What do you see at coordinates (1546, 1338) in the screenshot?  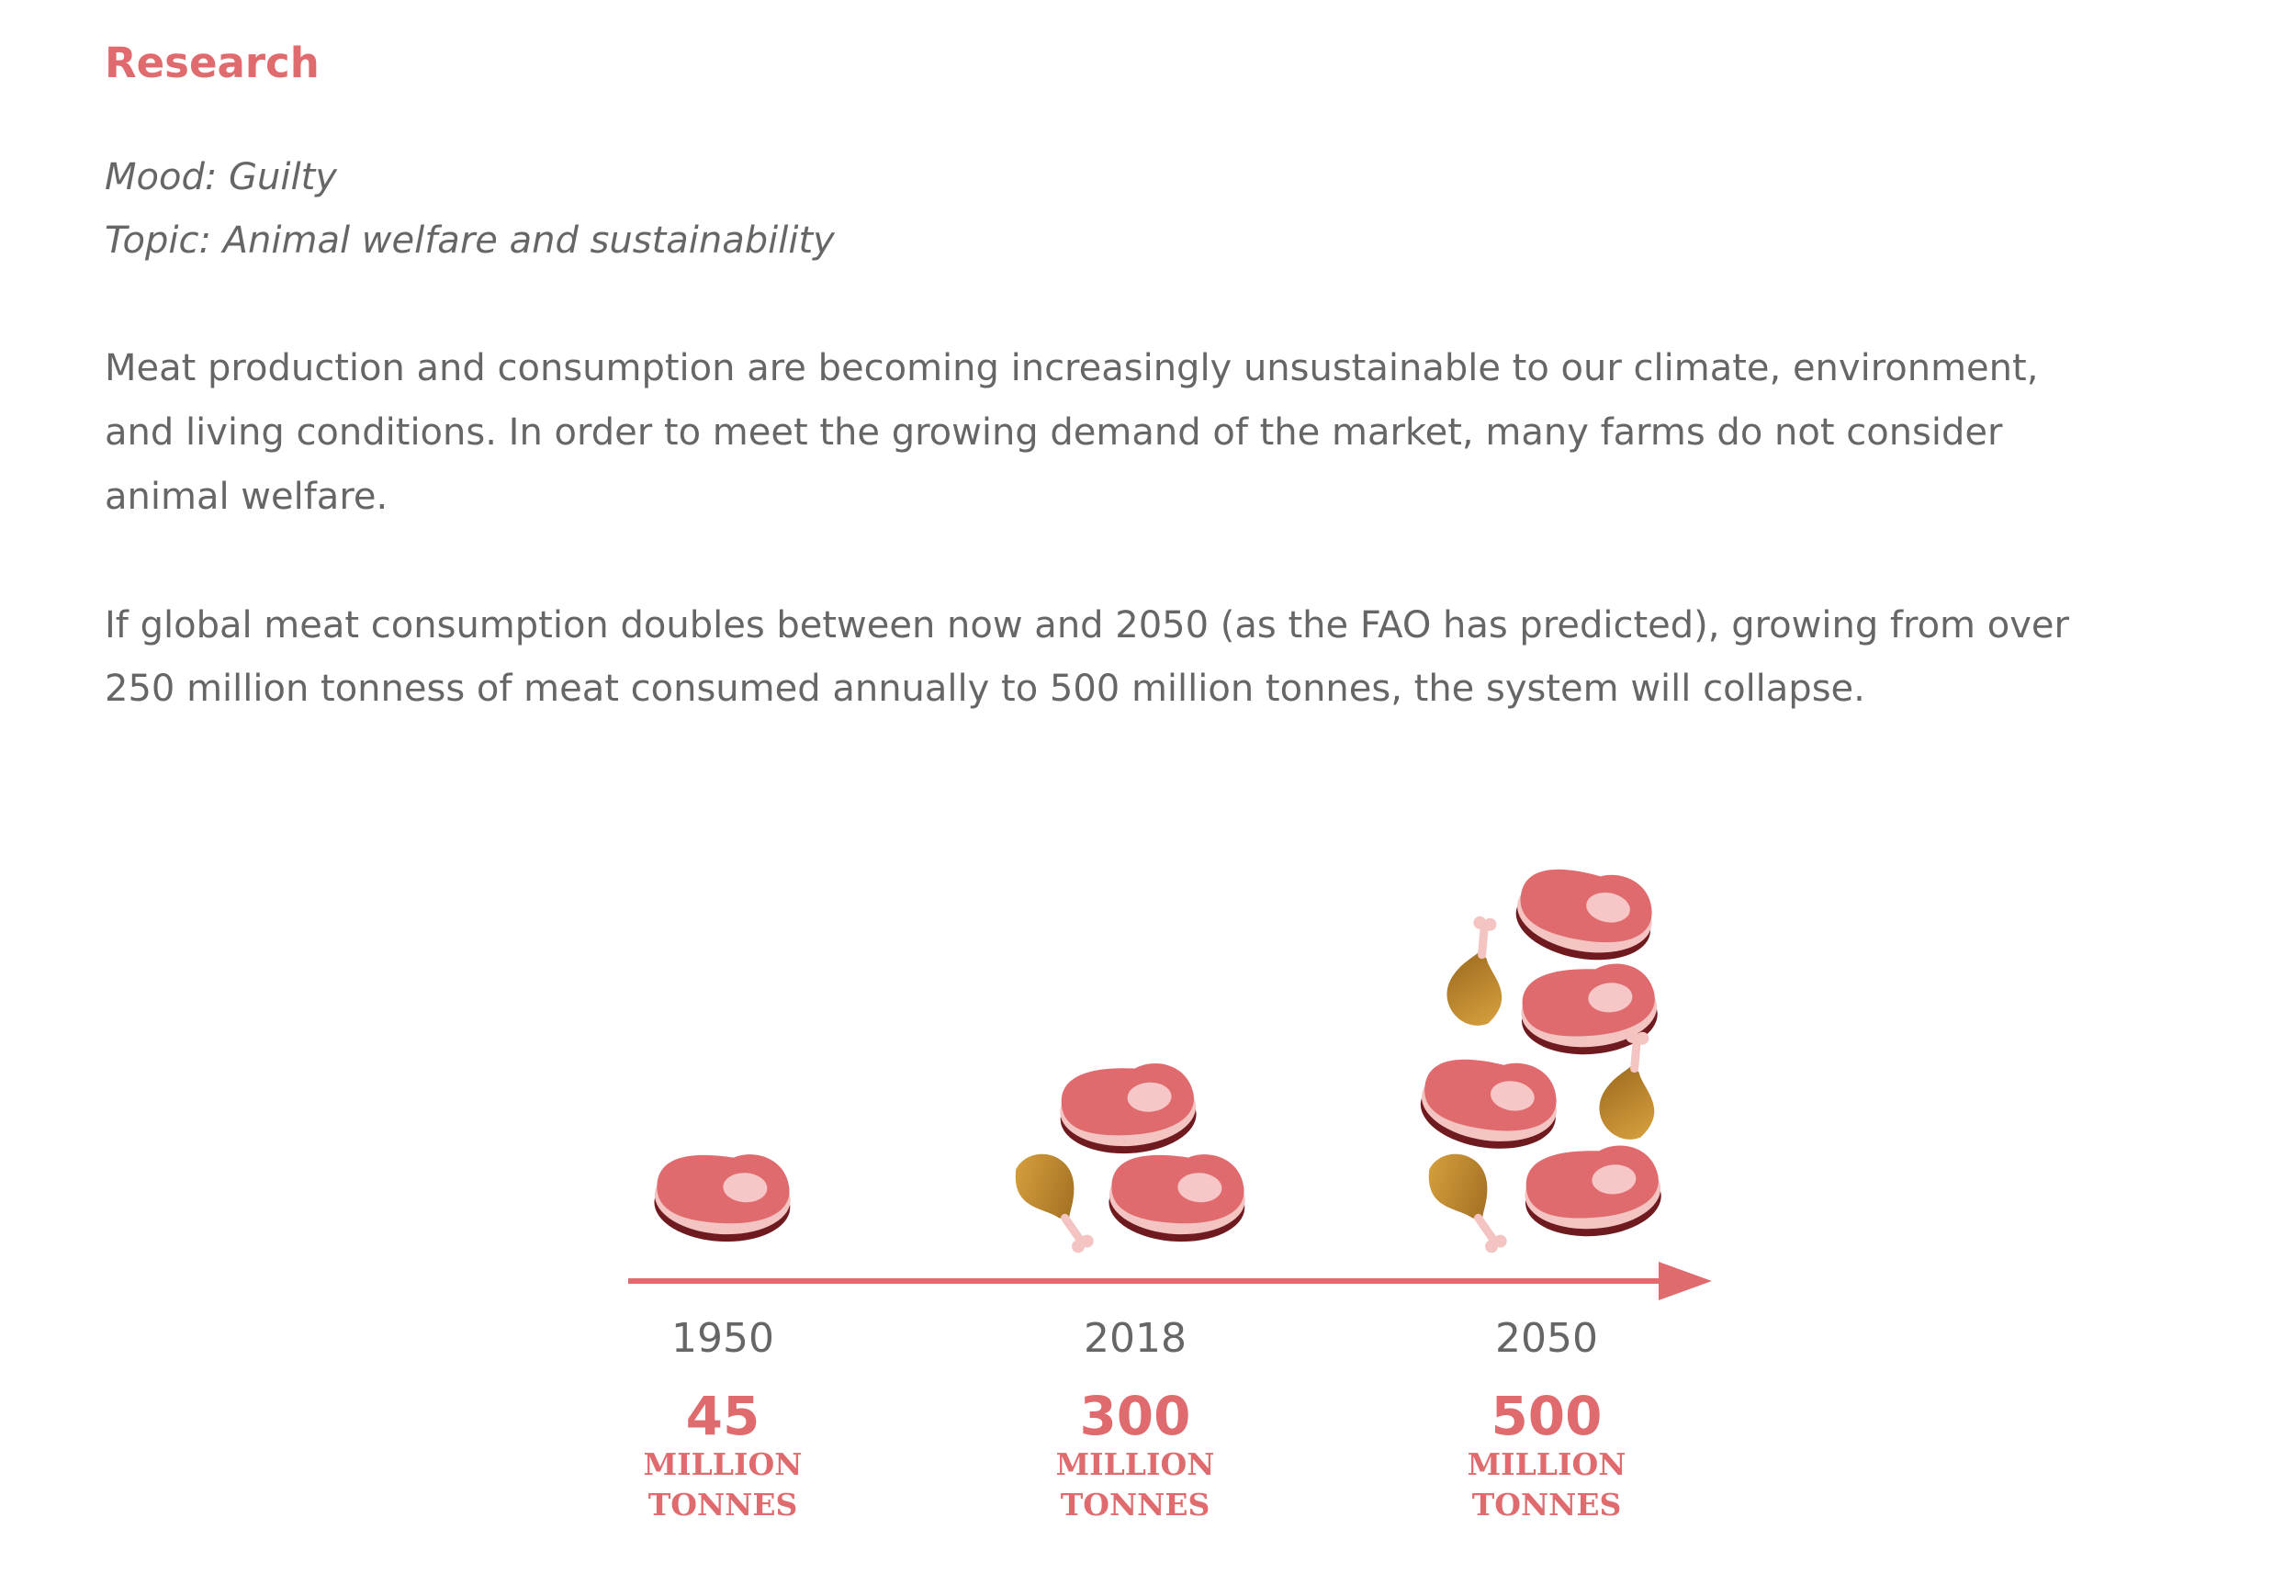 I see `year: 2050` at bounding box center [1546, 1338].